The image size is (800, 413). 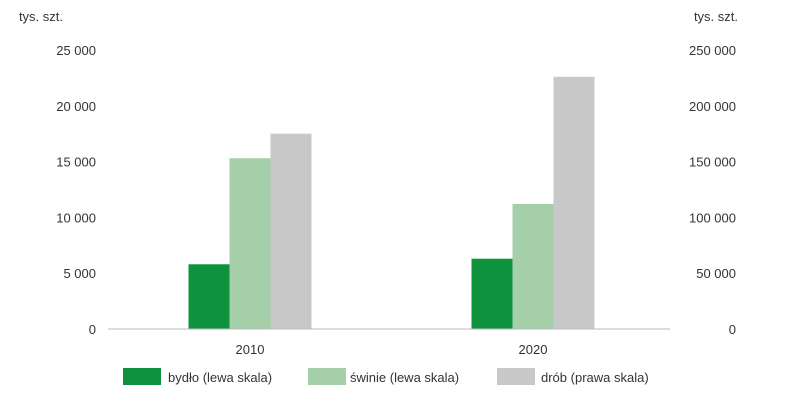 What do you see at coordinates (250, 349) in the screenshot?
I see `x-axis-category-label: 2010` at bounding box center [250, 349].